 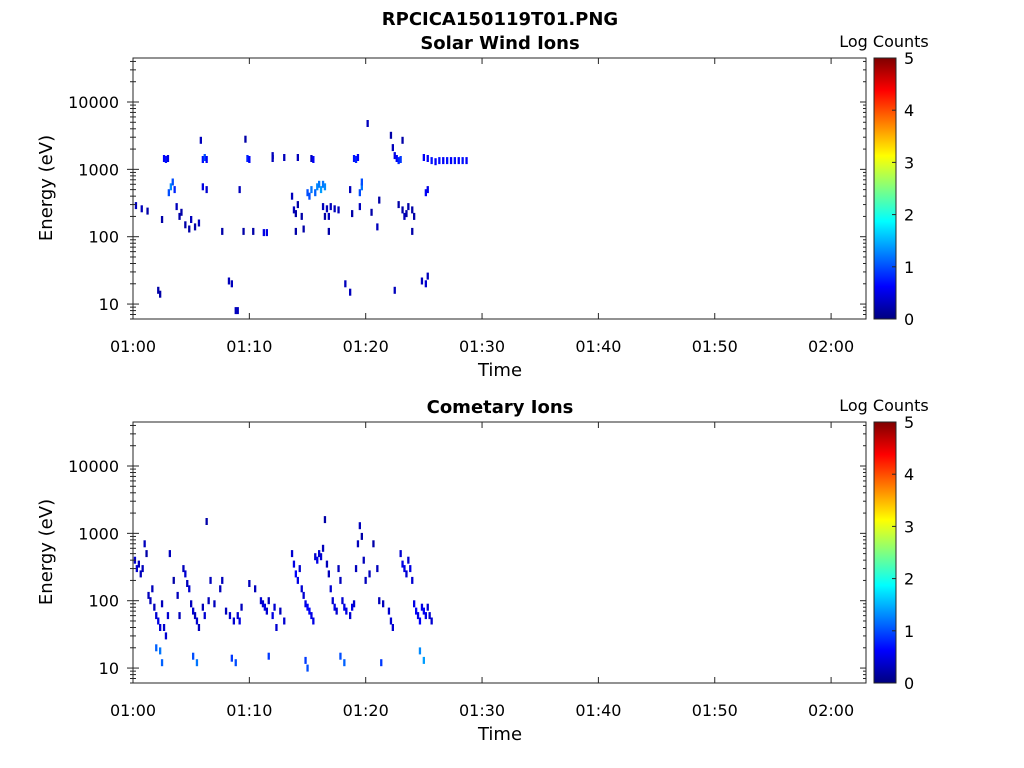 What do you see at coordinates (301, 217) in the screenshot?
I see `heatmap-cells` at bounding box center [301, 217].